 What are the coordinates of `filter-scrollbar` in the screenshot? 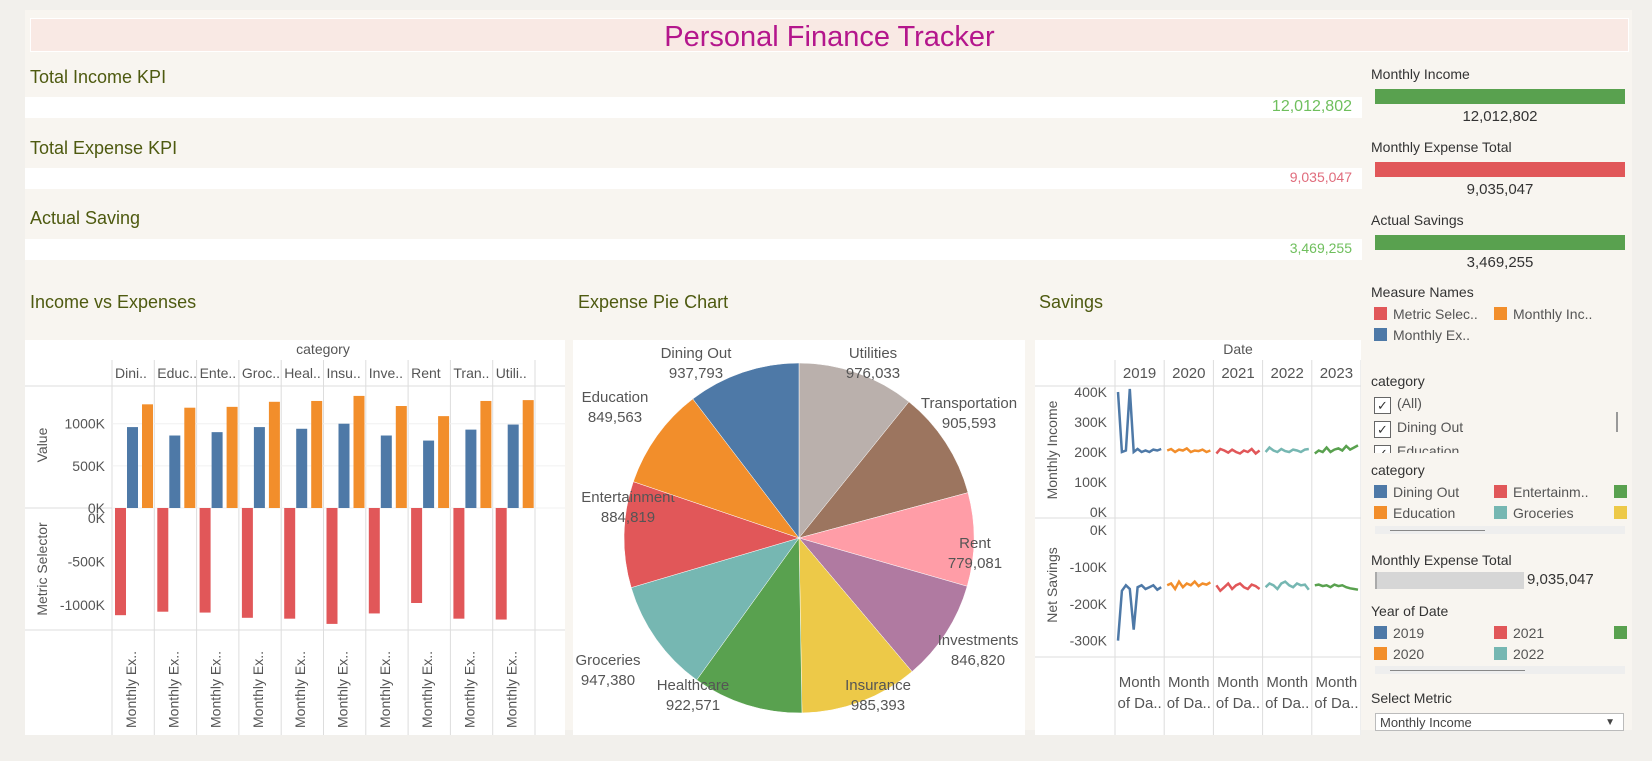 It's located at (1617, 422).